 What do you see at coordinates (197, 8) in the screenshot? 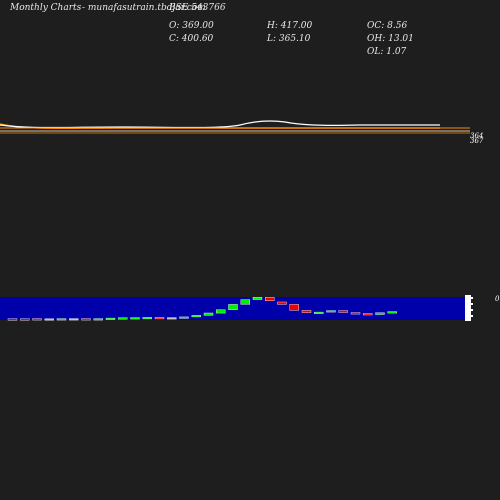
I see `symbol-label: BSE 543766` at bounding box center [197, 8].